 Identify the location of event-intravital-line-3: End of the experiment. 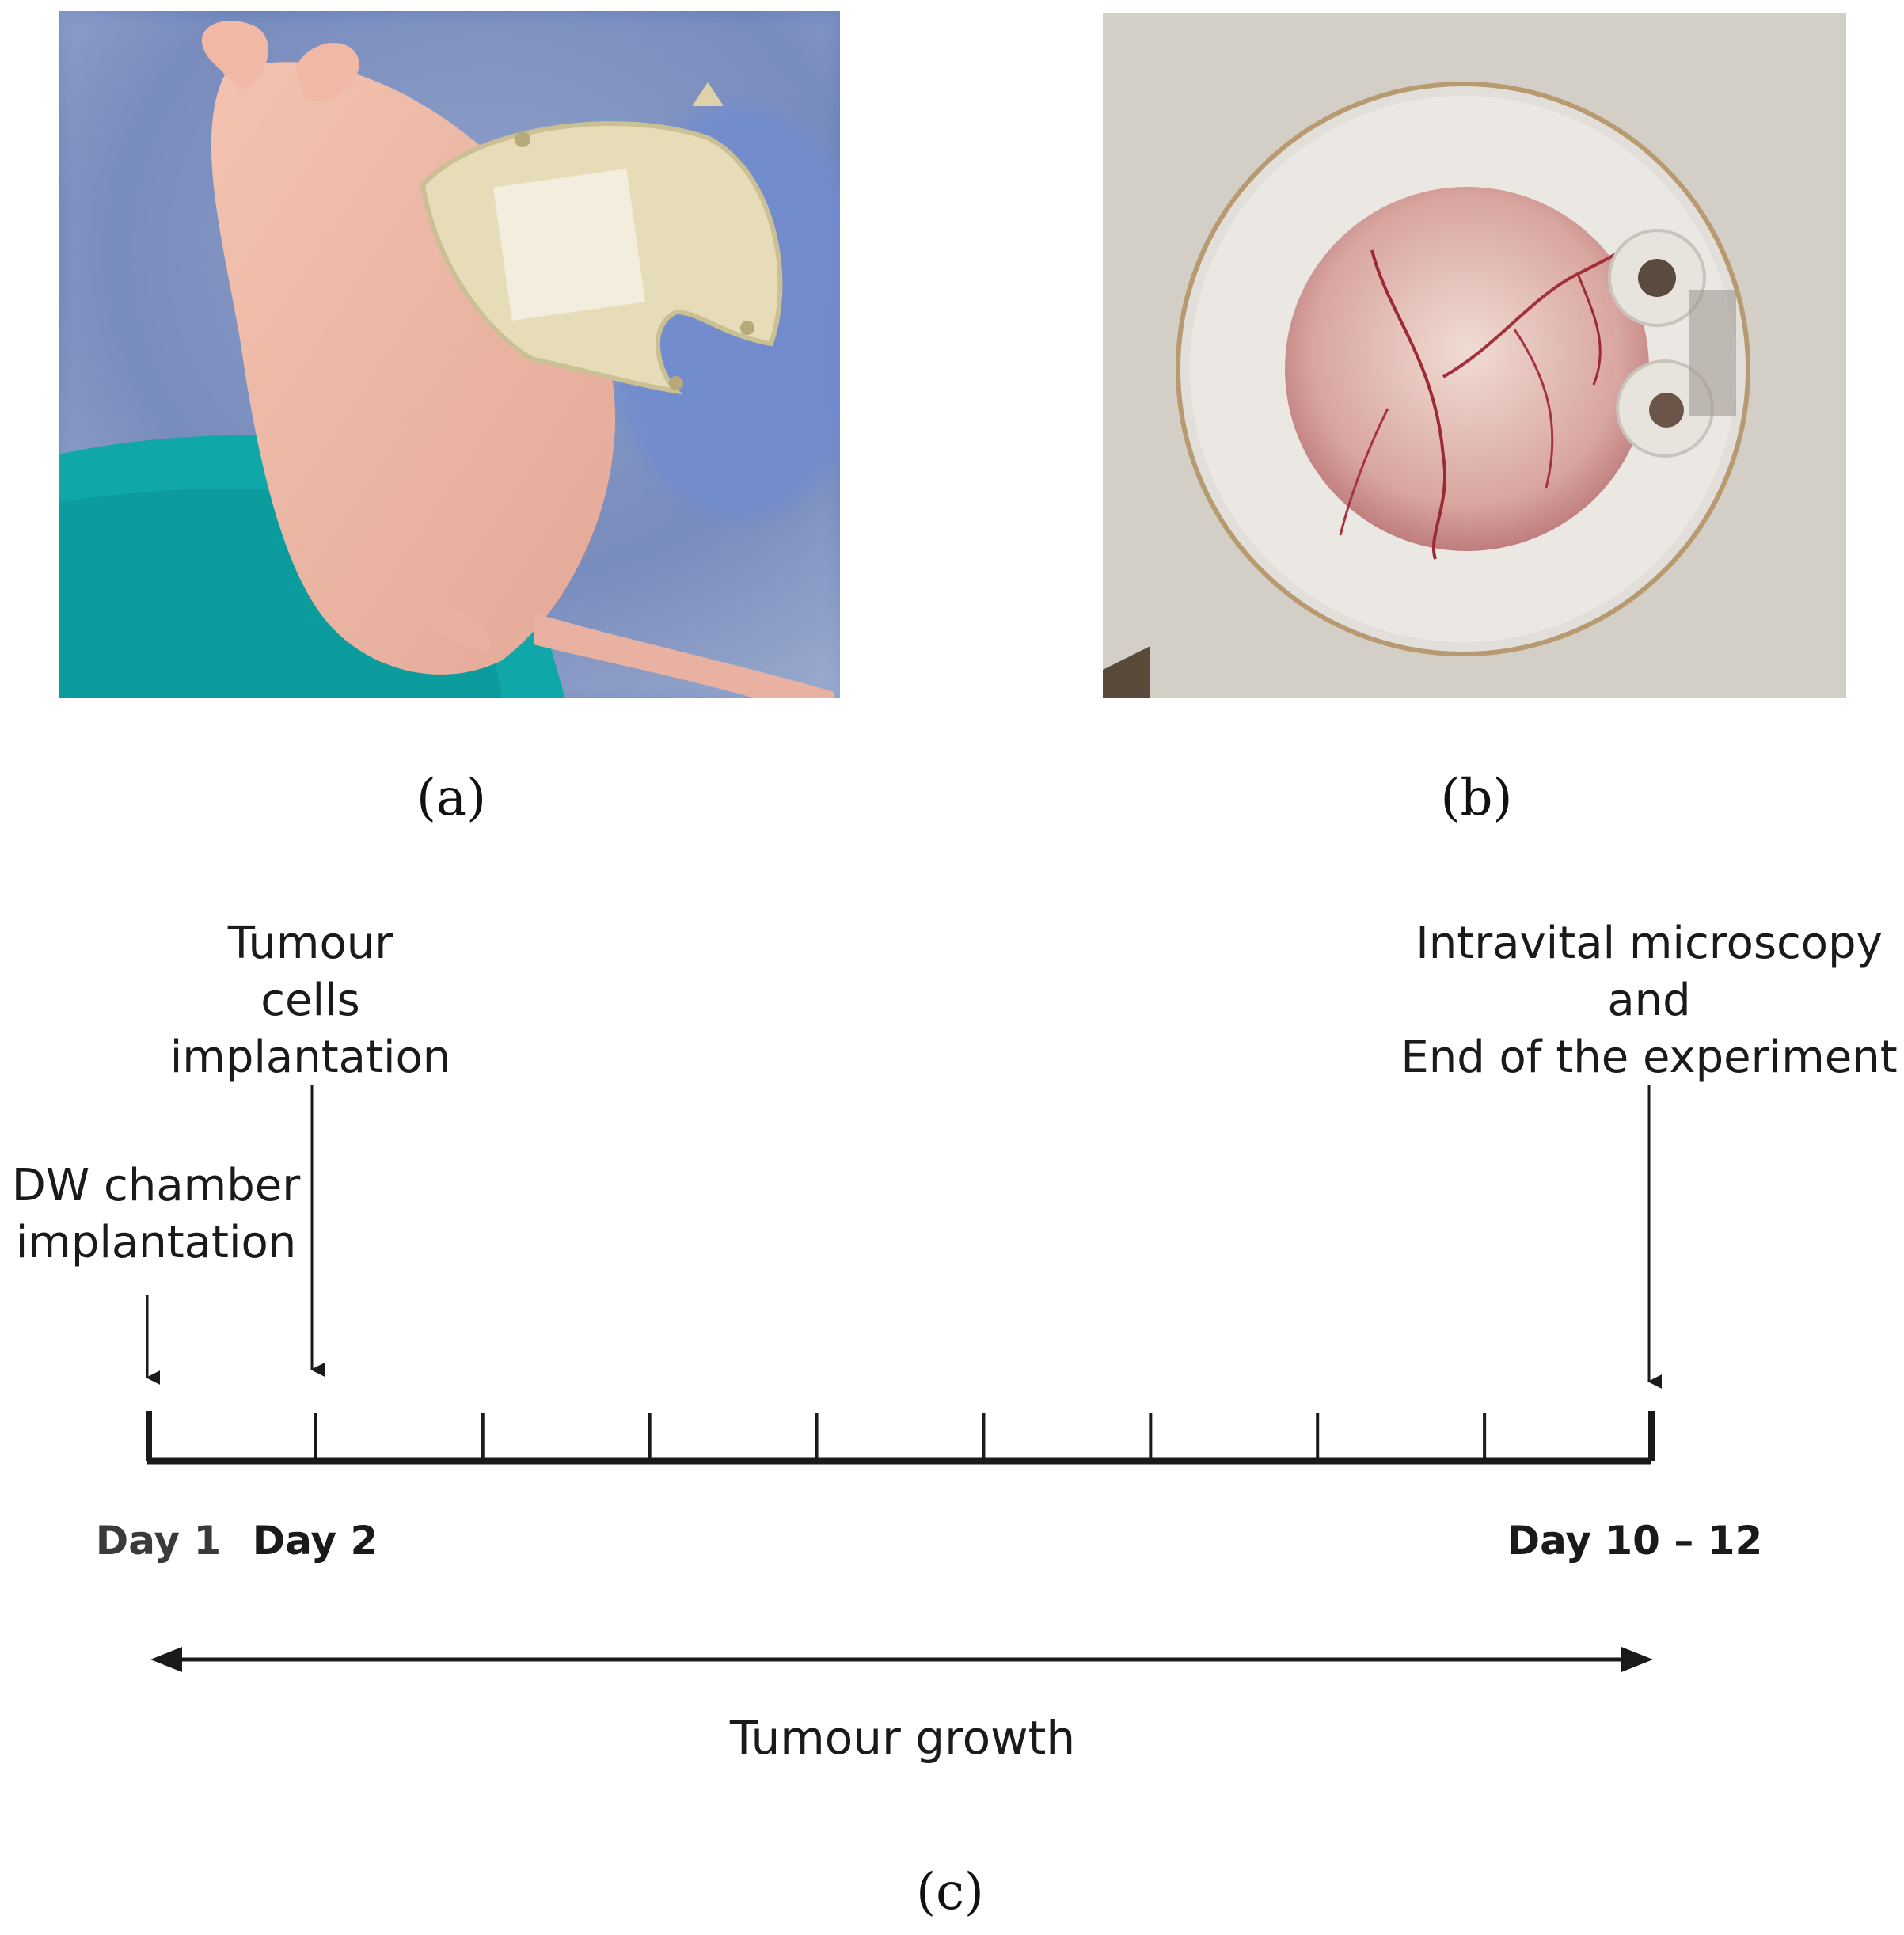
(1648, 1057).